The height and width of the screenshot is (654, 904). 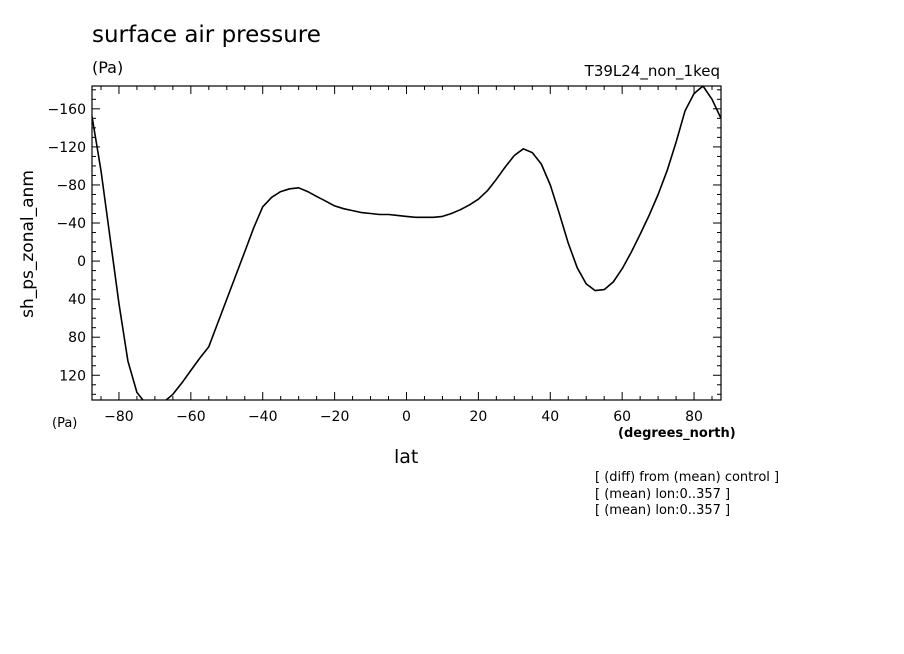 What do you see at coordinates (77, 338) in the screenshot?
I see `y-tick-label: 80` at bounding box center [77, 338].